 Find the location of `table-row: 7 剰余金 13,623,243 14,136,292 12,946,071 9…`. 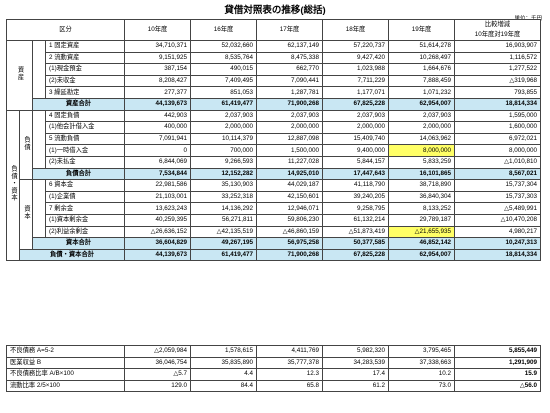

table-row: 7 剰余金 13,623,243 14,136,292 12,946,071 9… is located at coordinates (274, 208).